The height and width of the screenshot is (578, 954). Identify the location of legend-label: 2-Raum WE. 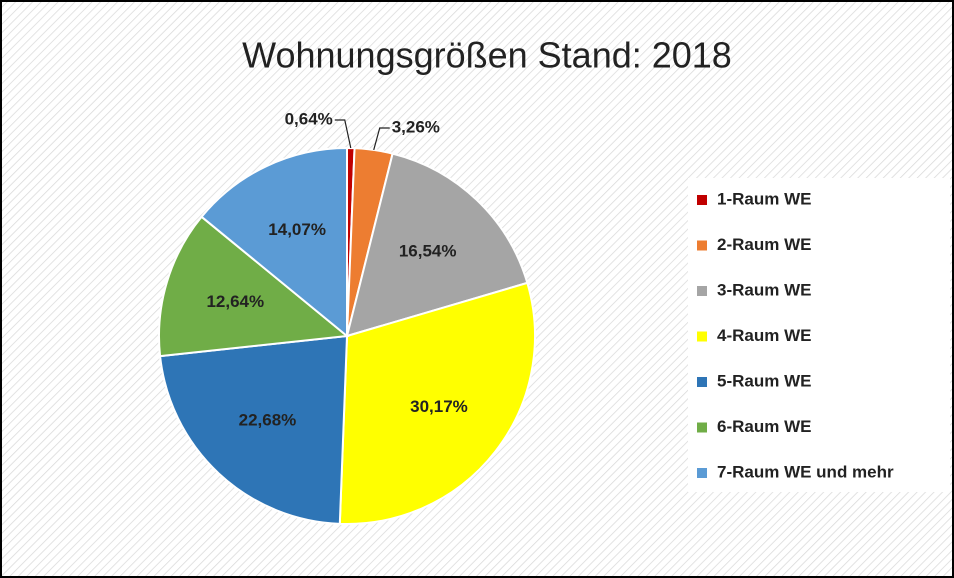
(764, 244).